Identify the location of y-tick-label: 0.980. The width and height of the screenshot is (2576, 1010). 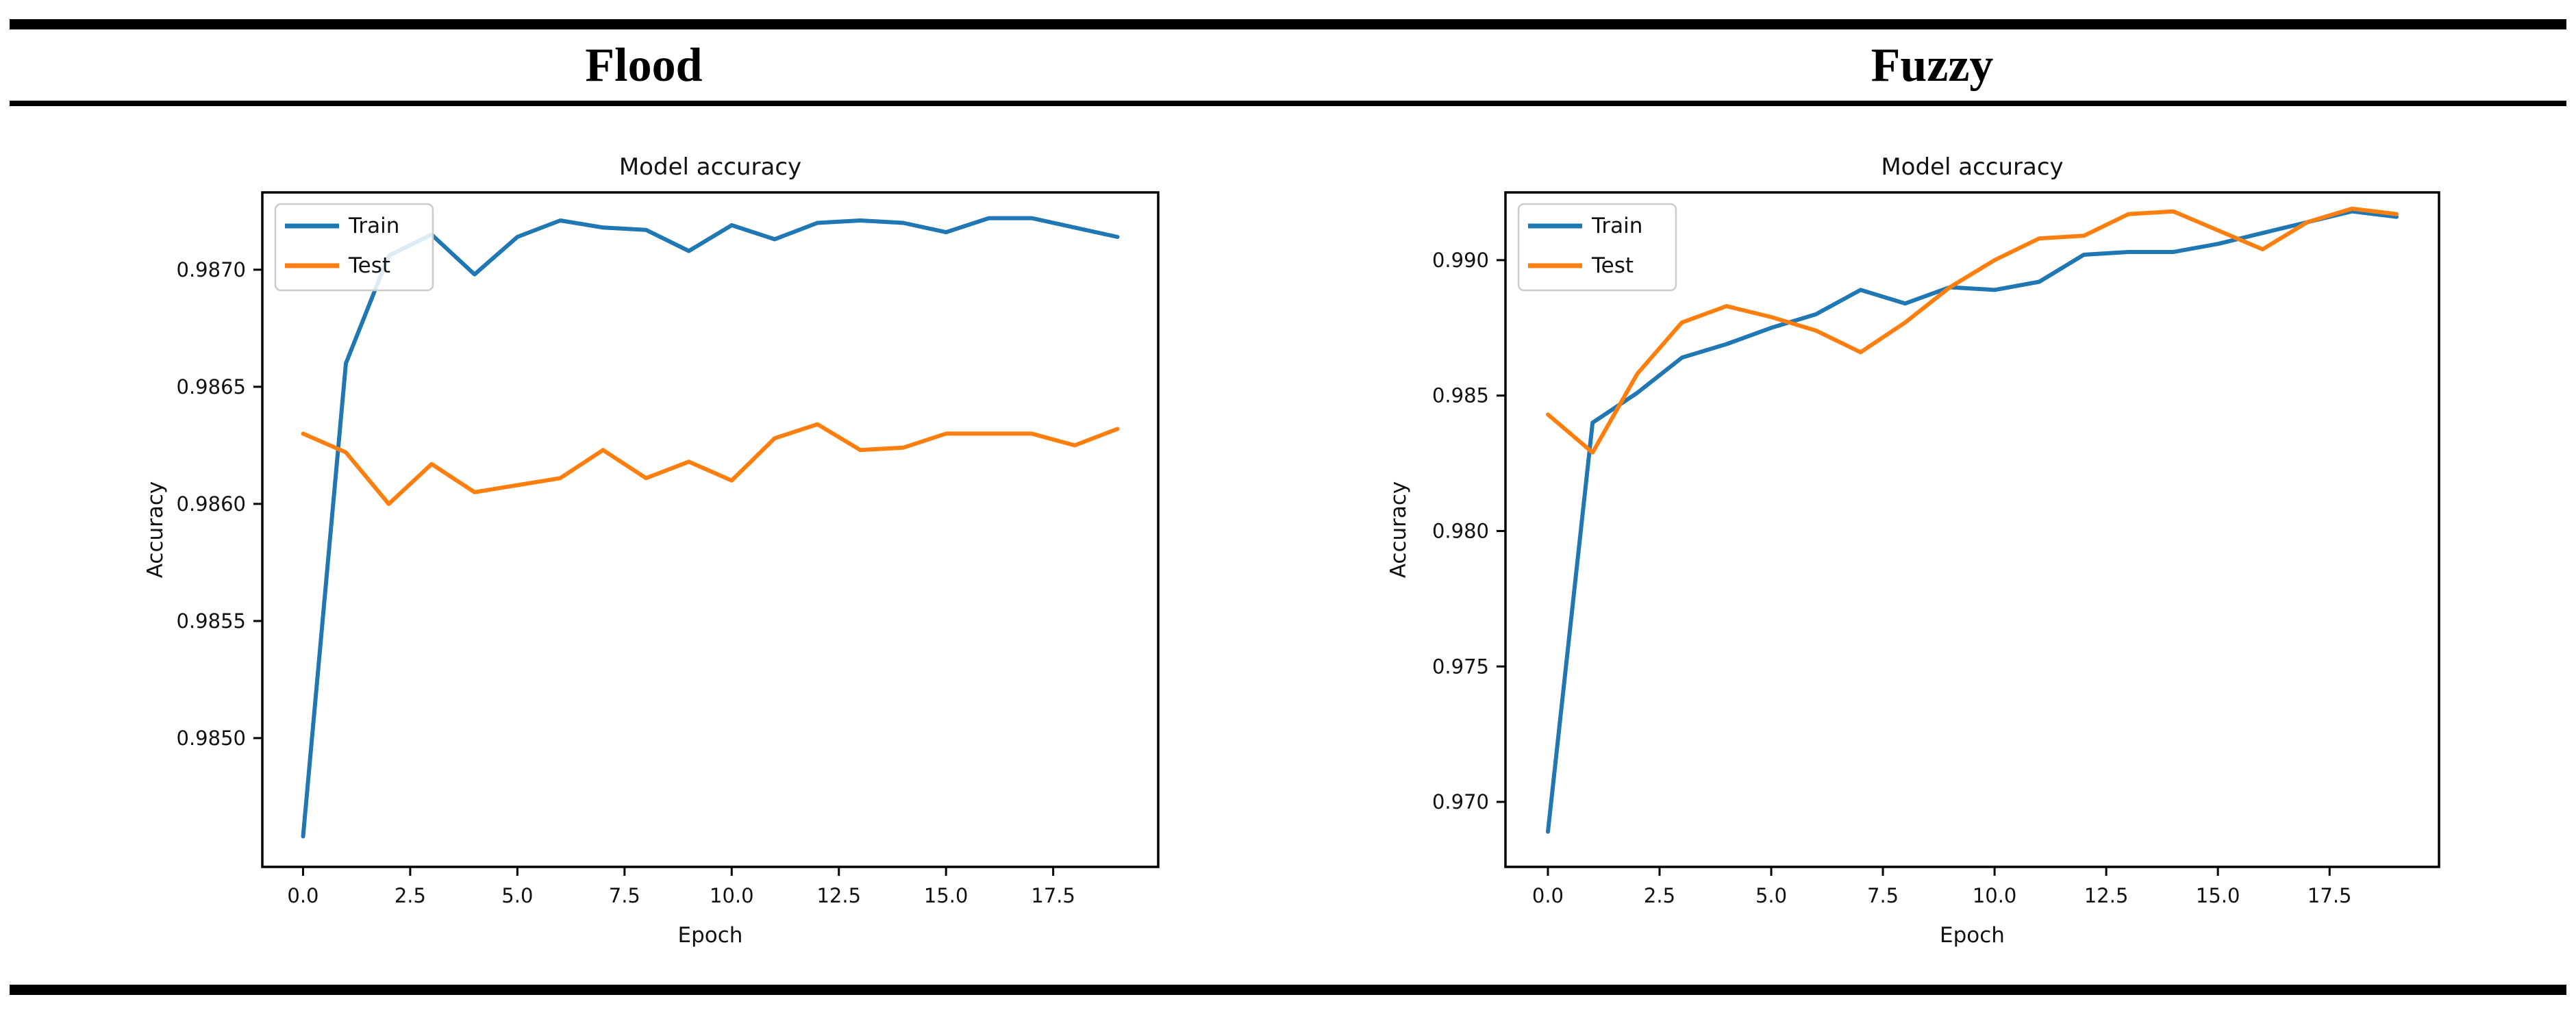
(1461, 530).